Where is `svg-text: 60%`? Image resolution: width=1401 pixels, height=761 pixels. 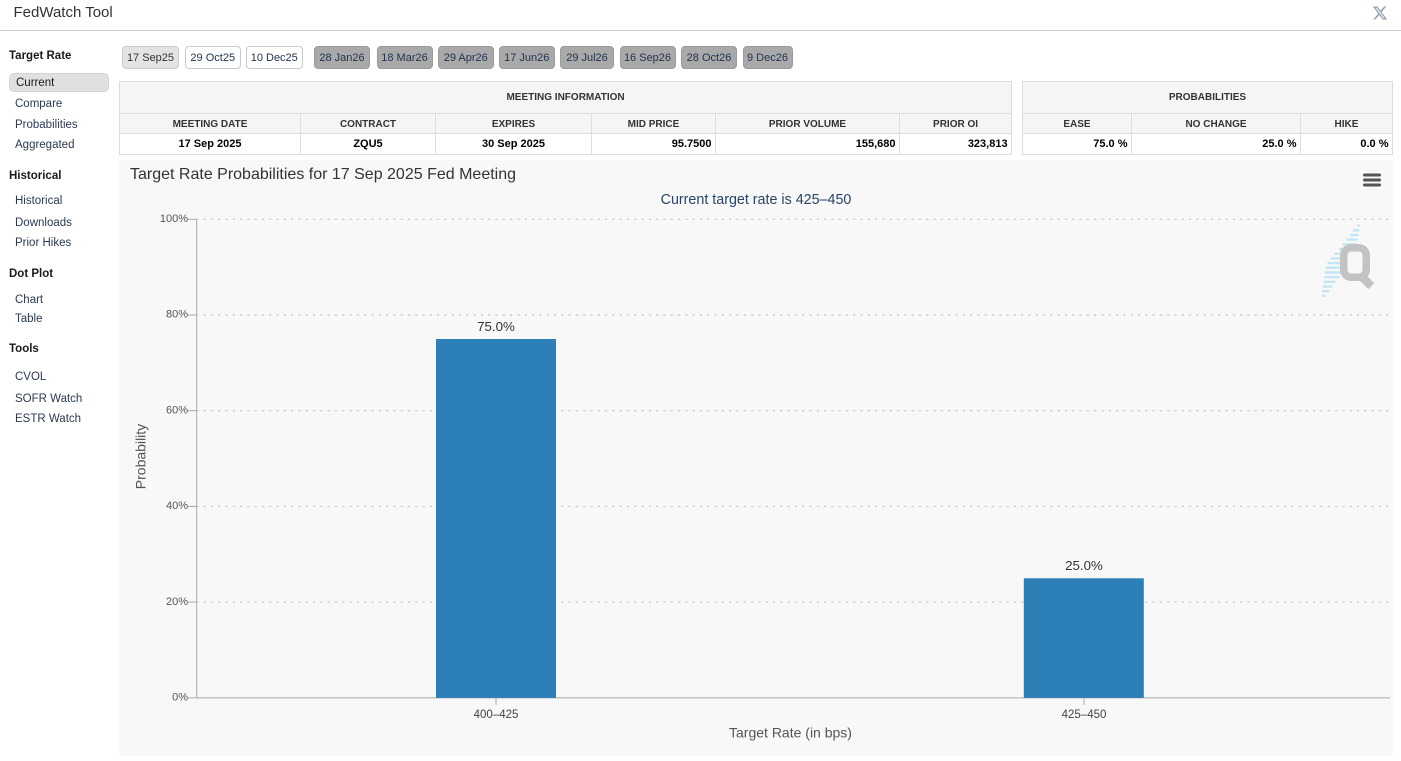 svg-text: 60% is located at coordinates (177, 410).